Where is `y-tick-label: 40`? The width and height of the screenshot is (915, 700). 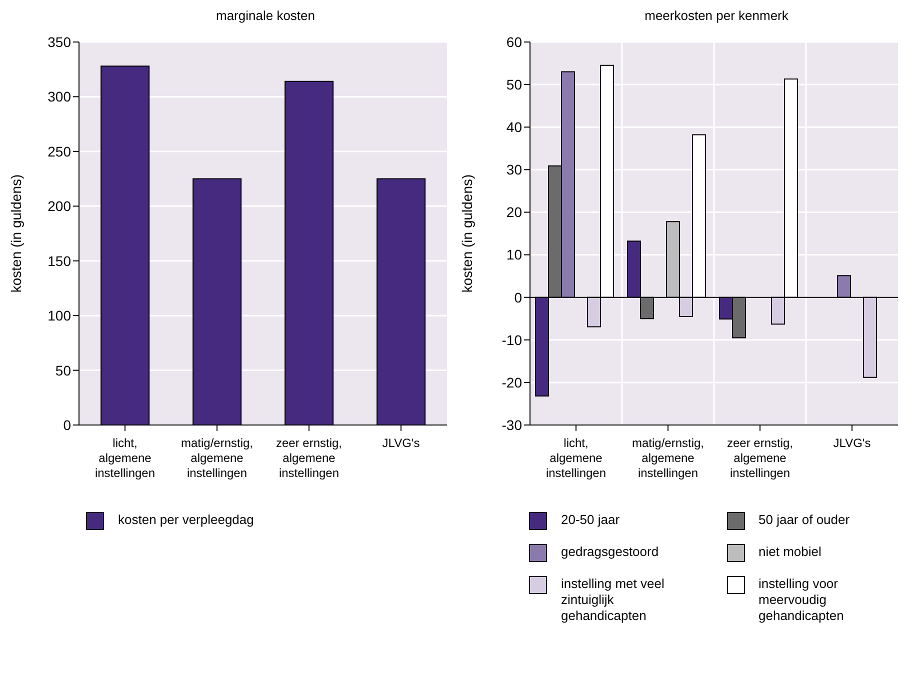
y-tick-label: 40 is located at coordinates (514, 127).